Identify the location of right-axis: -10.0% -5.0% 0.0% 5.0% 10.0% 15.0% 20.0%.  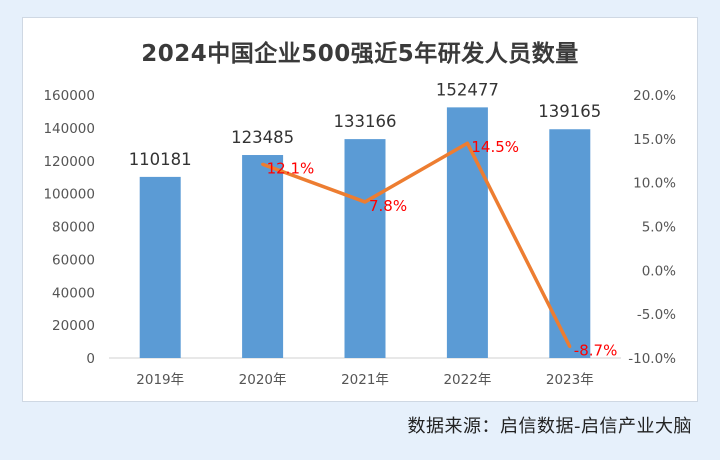
(652, 227).